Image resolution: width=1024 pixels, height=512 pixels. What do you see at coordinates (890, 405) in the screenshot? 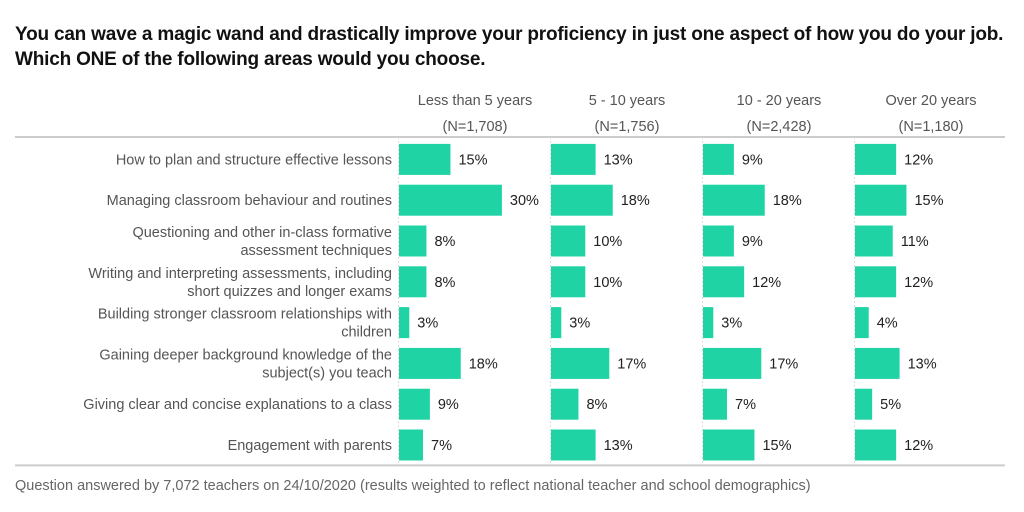
I see `bar-value-label: 5%` at bounding box center [890, 405].